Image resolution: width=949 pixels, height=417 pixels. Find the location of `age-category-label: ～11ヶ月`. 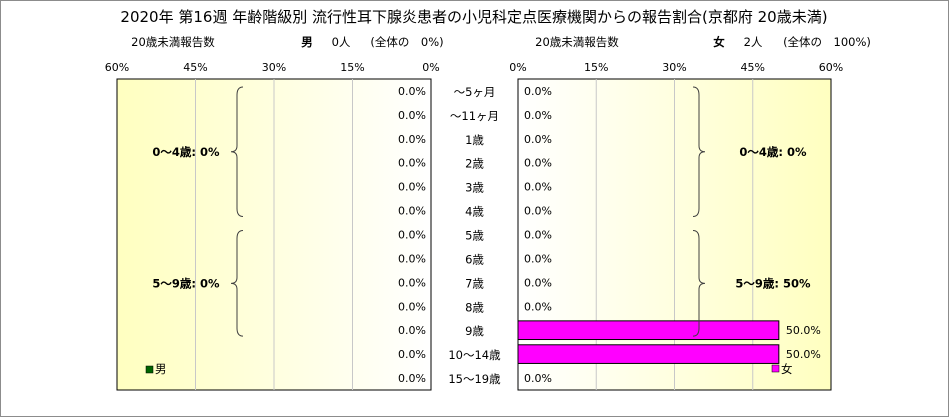

age-category-label: ～11ヶ月 is located at coordinates (474, 116).